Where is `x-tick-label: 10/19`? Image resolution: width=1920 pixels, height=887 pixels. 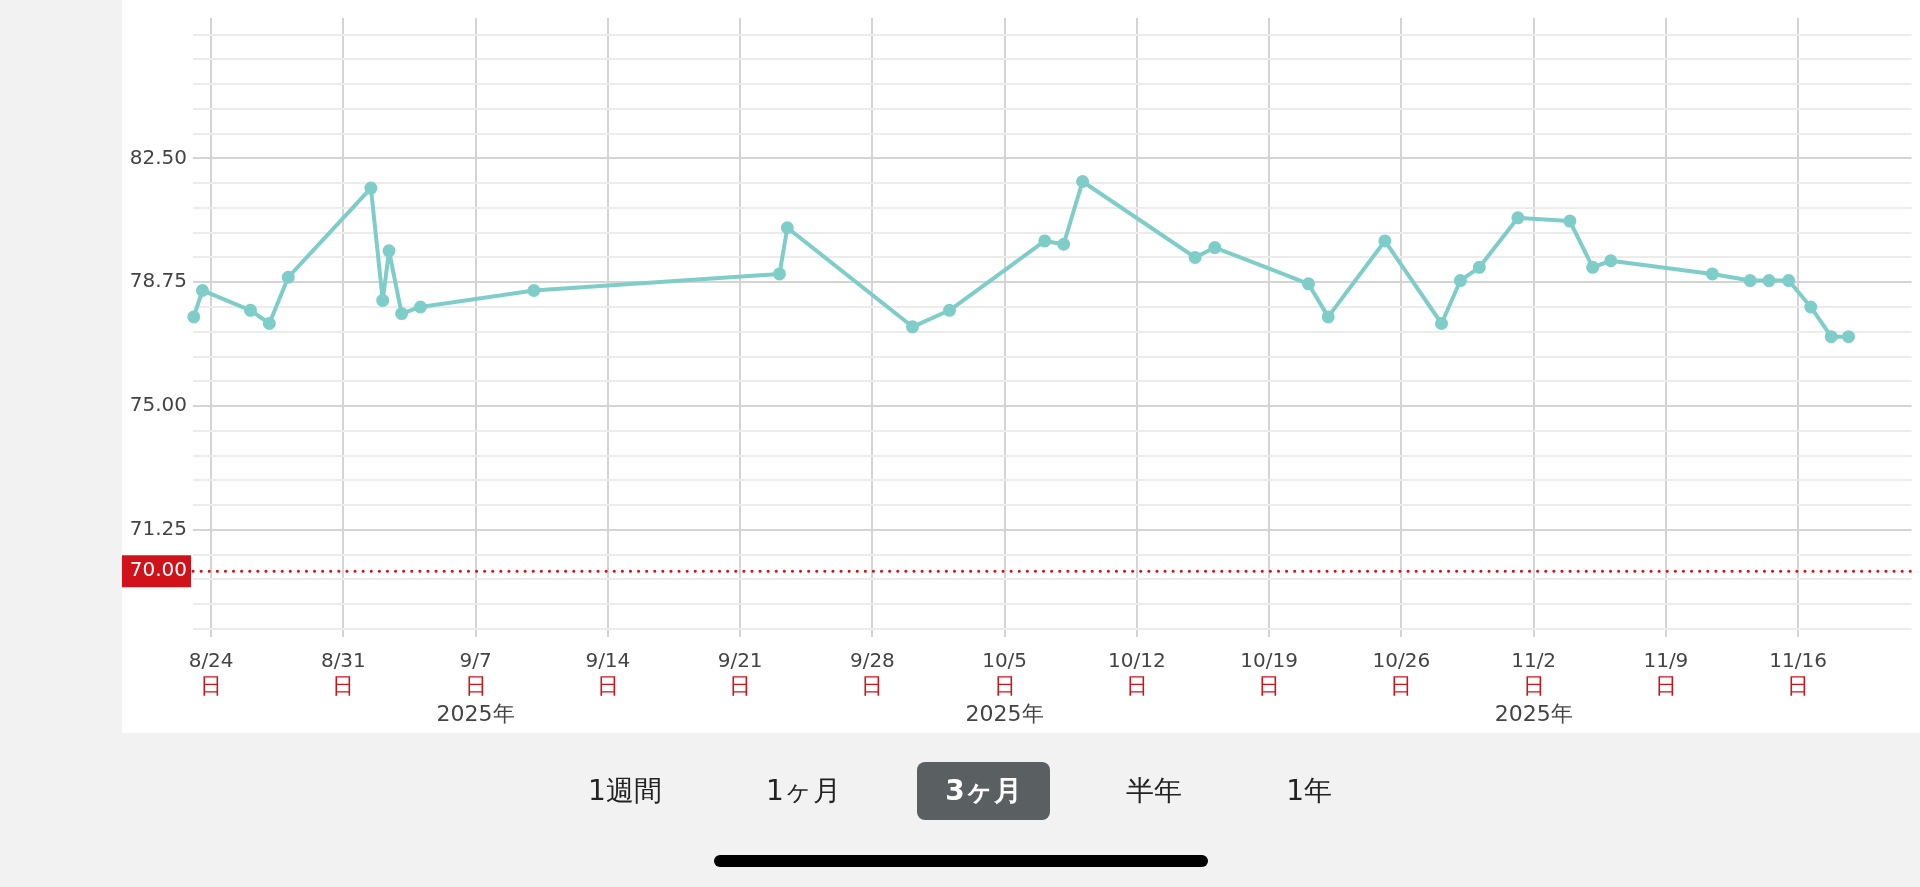 x-tick-label: 10/19 is located at coordinates (1269, 660).